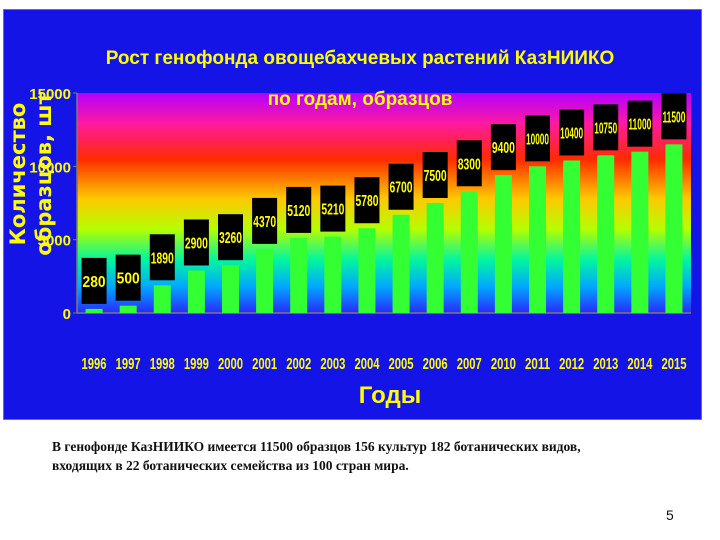 This screenshot has width=720, height=540. Describe the element at coordinates (196, 364) in the screenshot. I see `x-tick-label: 1999` at that location.